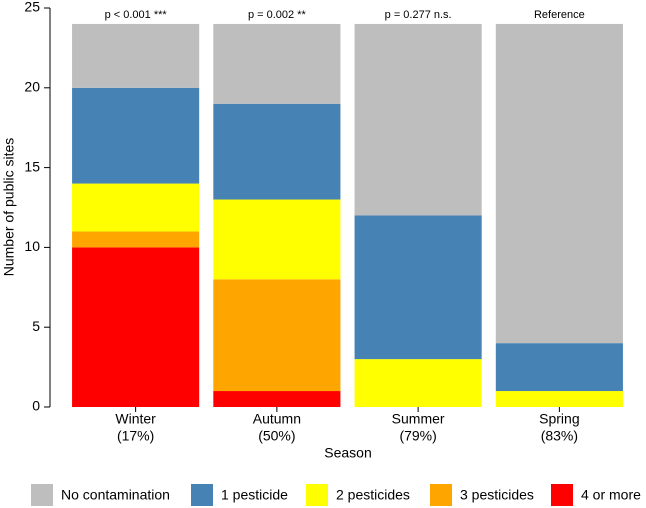 This screenshot has height=508, width=646. Describe the element at coordinates (611, 495) in the screenshot. I see `legend-label: 4 or more` at that location.